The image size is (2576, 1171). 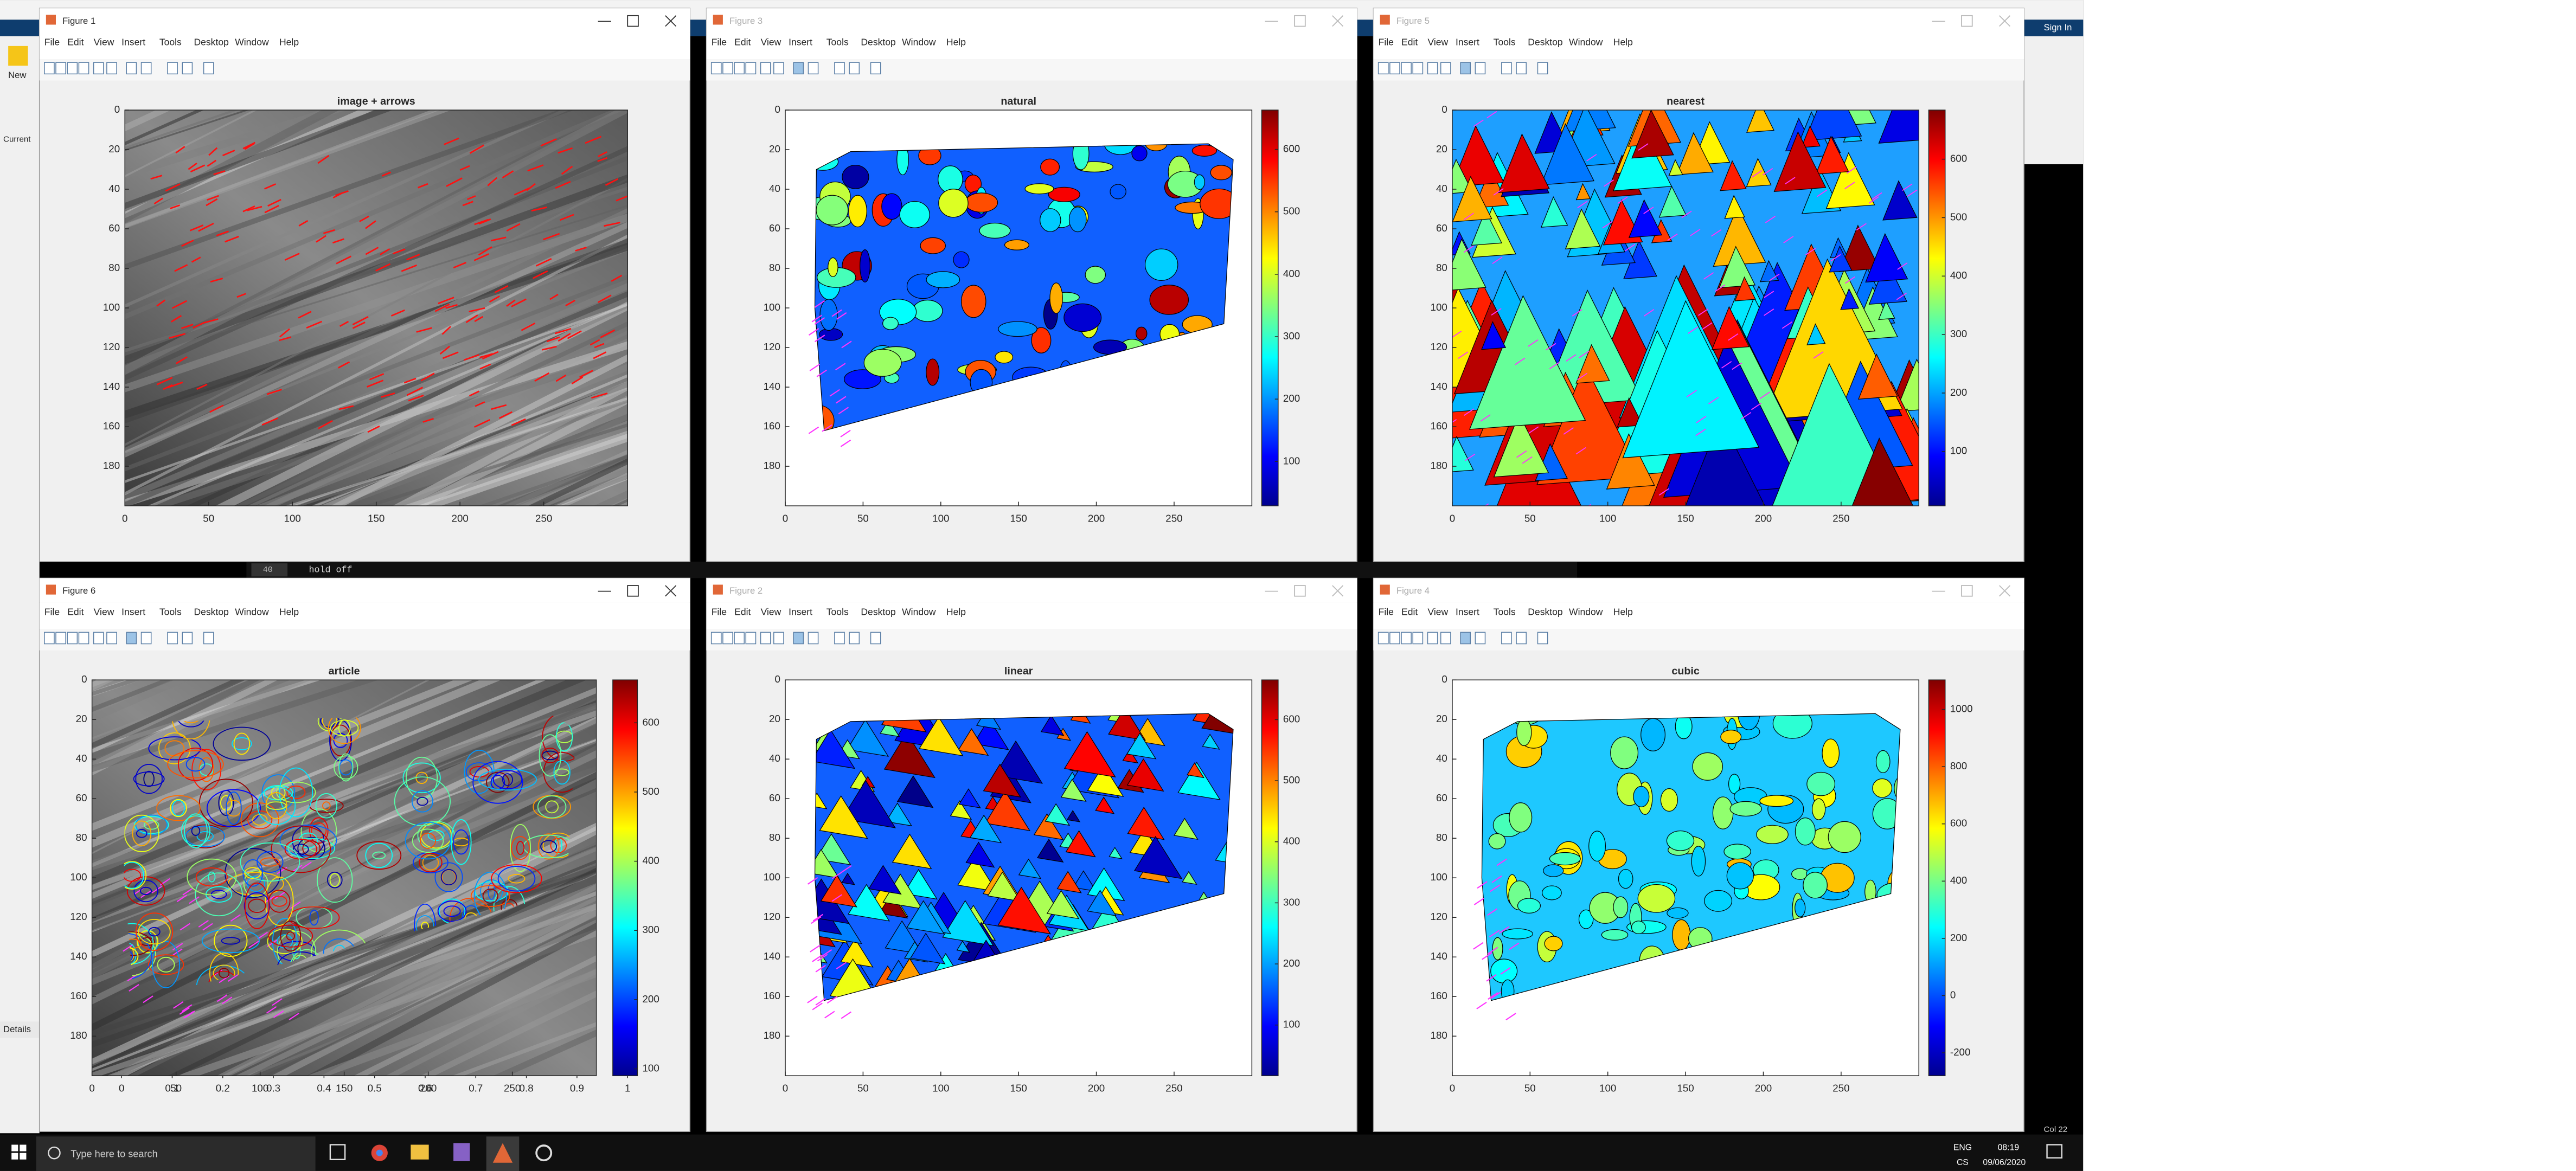 What do you see at coordinates (2004, 1163) in the screenshot?
I see `clock-date: 09/06/2020` at bounding box center [2004, 1163].